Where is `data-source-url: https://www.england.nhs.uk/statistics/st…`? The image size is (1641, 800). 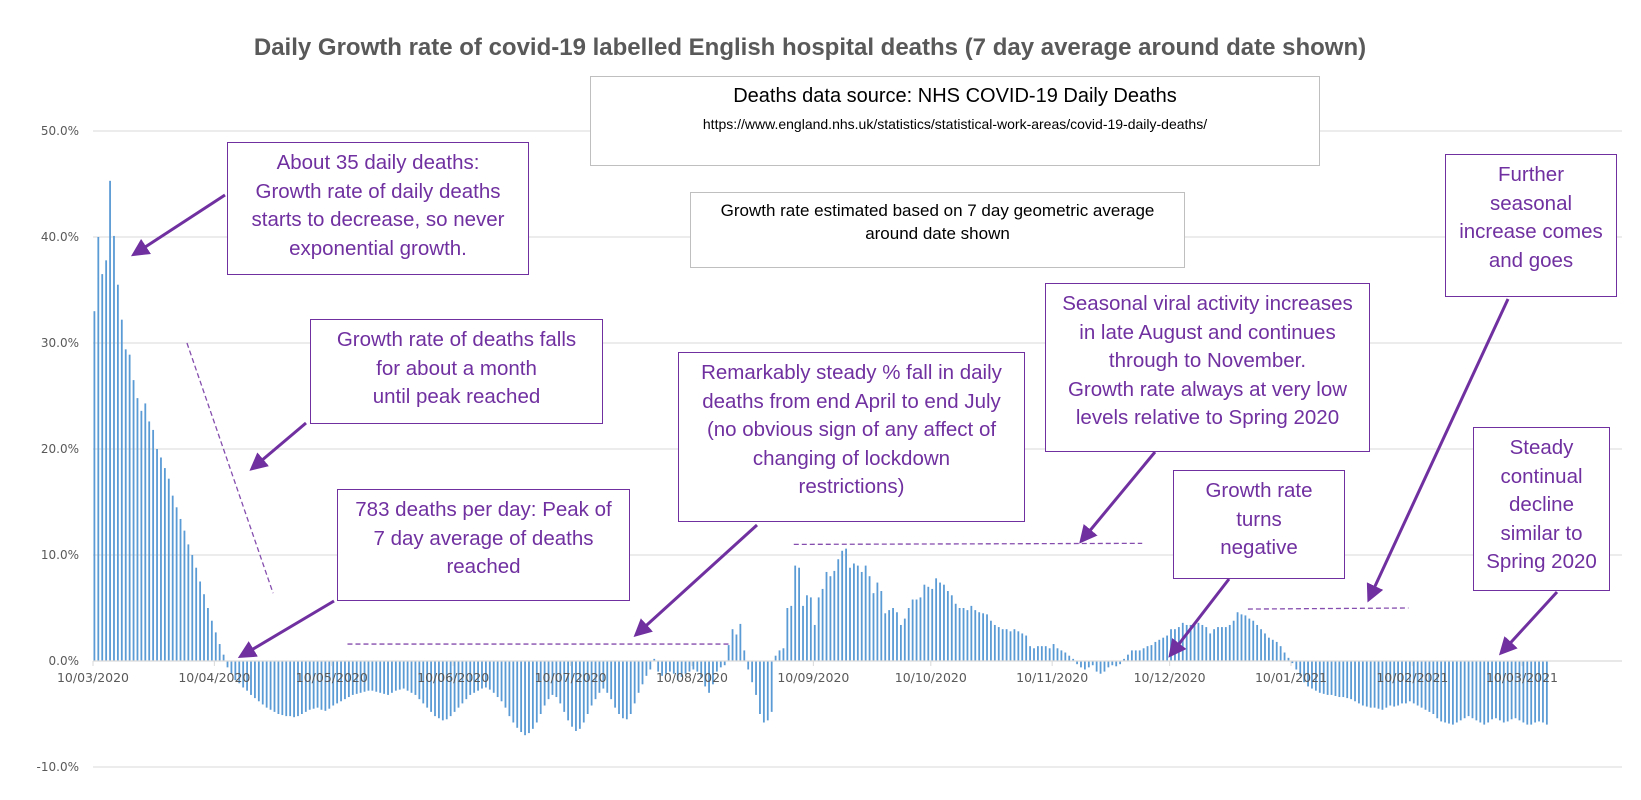 data-source-url: https://www.england.nhs.uk/statistics/st… is located at coordinates (955, 124).